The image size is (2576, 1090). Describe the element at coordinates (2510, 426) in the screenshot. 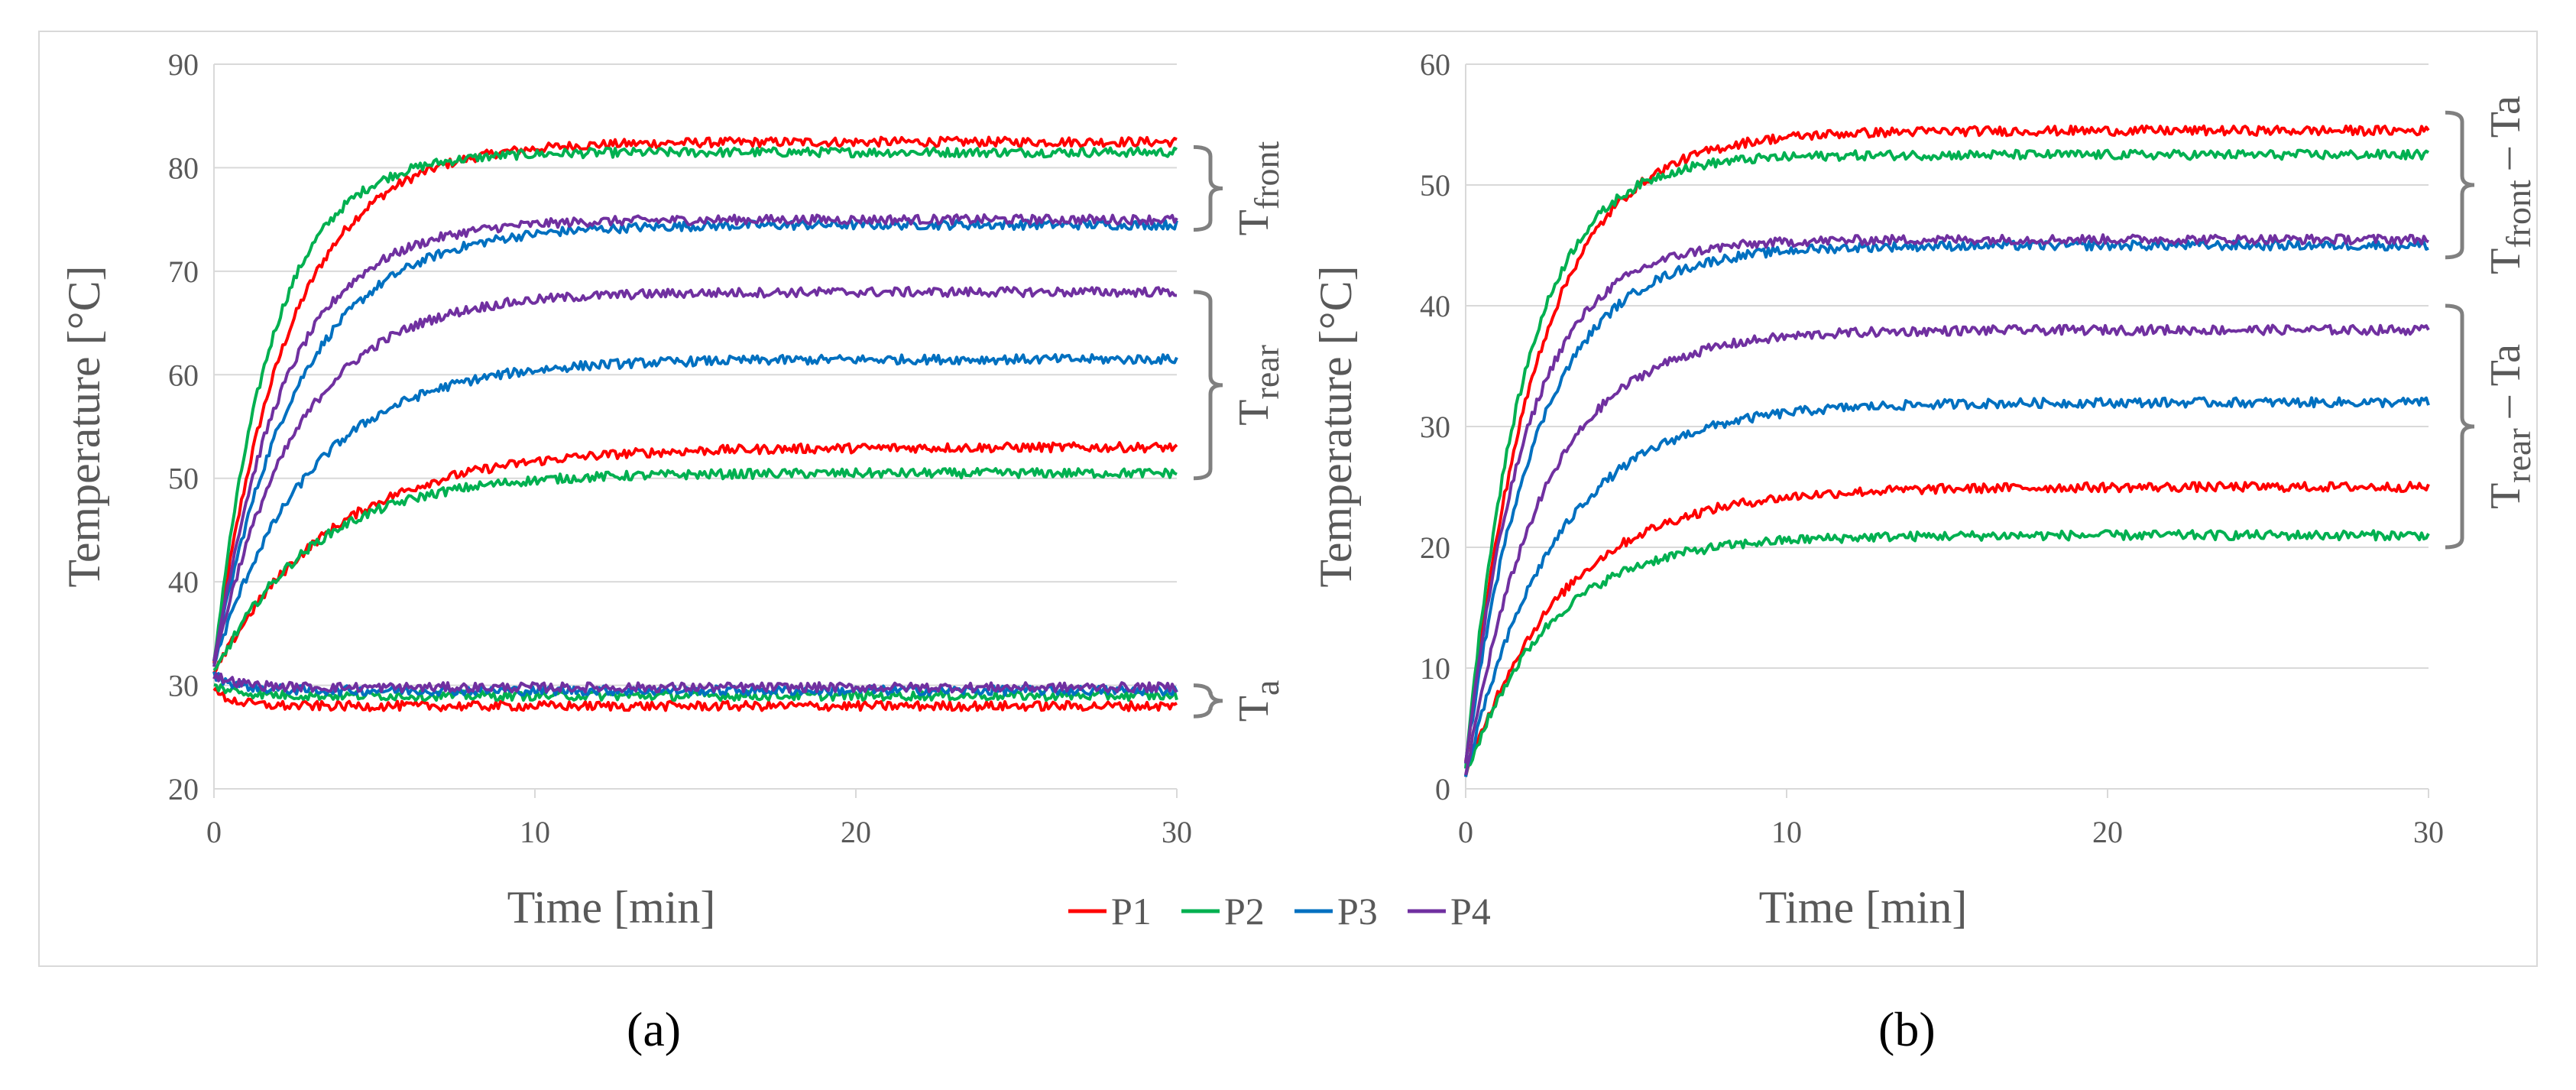

I see `bracket-label: Trear – Ta` at that location.